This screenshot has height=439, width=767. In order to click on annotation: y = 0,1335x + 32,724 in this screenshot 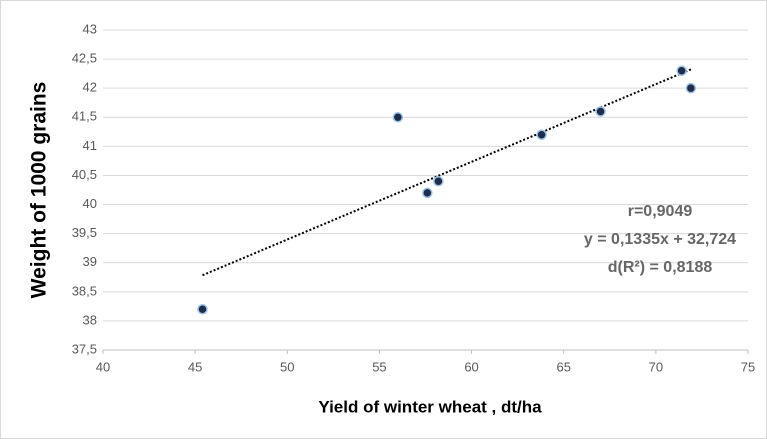, I will do `click(660, 239)`.